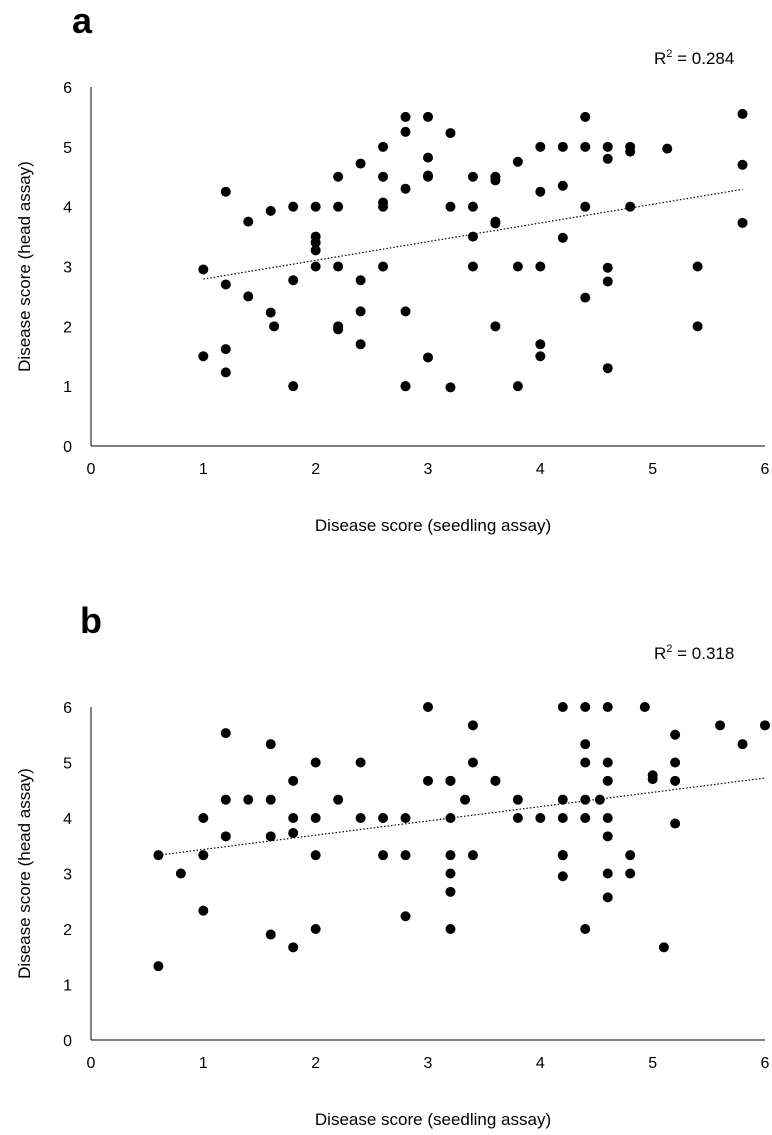  I want to click on r2-value: = 0.318, so click(703, 653).